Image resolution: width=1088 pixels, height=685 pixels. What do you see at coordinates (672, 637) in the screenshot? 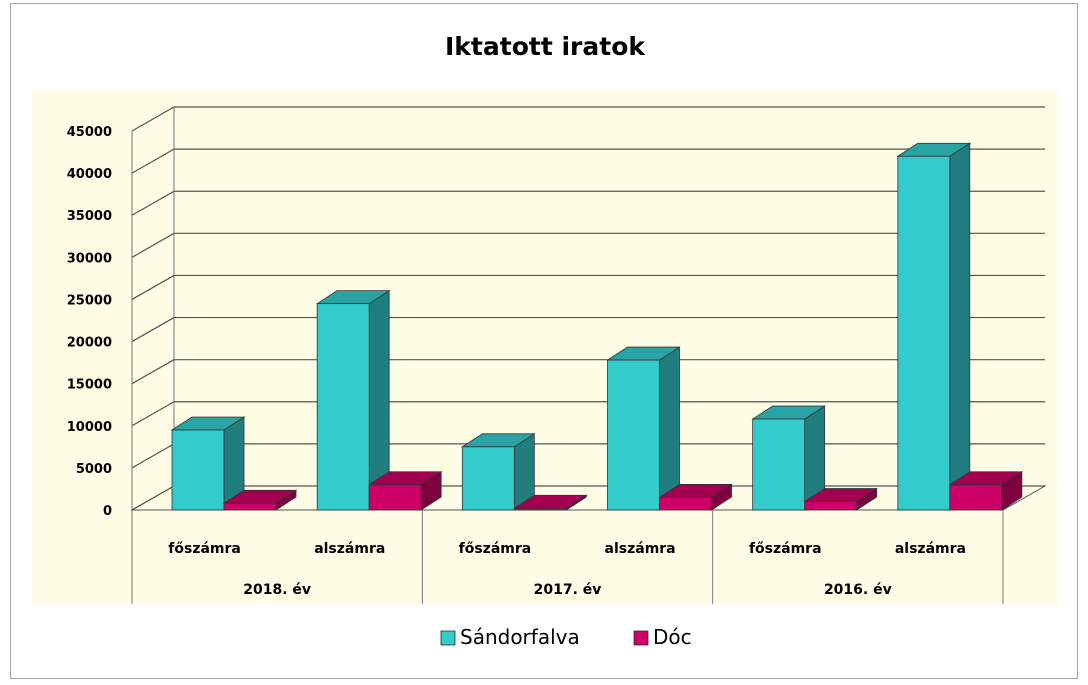
I see `legend-label: Dóc` at bounding box center [672, 637].